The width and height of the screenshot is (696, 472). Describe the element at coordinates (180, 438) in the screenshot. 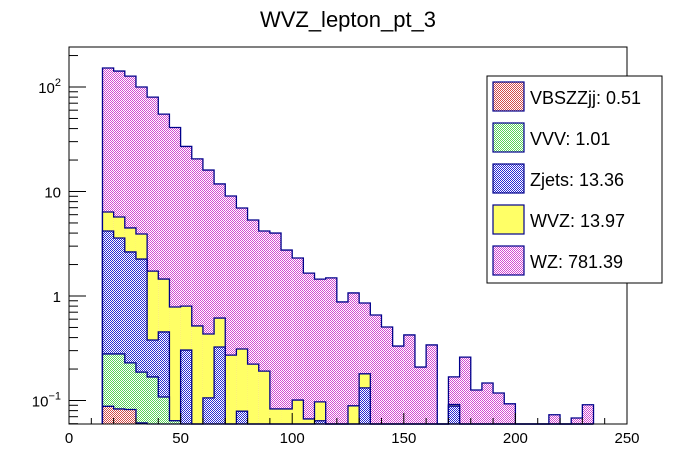

I see `x-tick-label: 50` at that location.